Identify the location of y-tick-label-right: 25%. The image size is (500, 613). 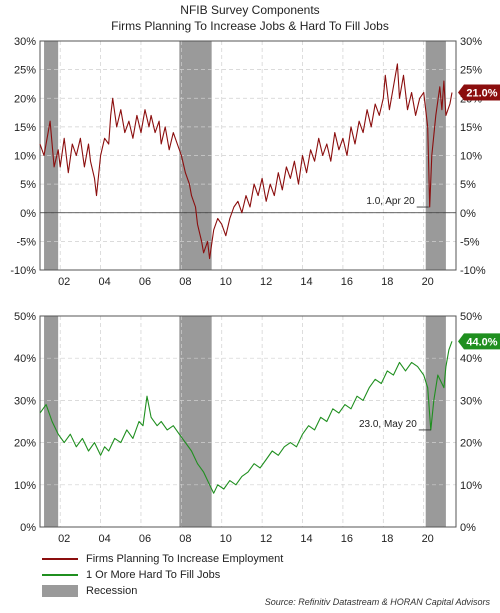
(471, 71).